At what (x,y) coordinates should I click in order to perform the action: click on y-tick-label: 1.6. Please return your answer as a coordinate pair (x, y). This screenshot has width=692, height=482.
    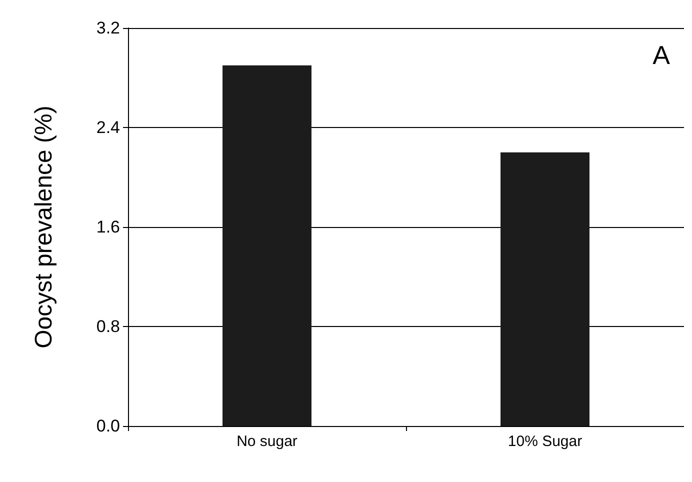
    Looking at the image, I should click on (108, 227).